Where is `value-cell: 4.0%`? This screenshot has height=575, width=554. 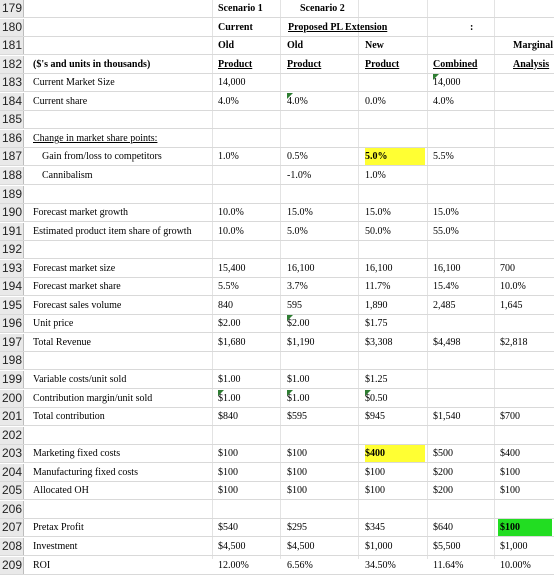 value-cell: 4.0% is located at coordinates (228, 101).